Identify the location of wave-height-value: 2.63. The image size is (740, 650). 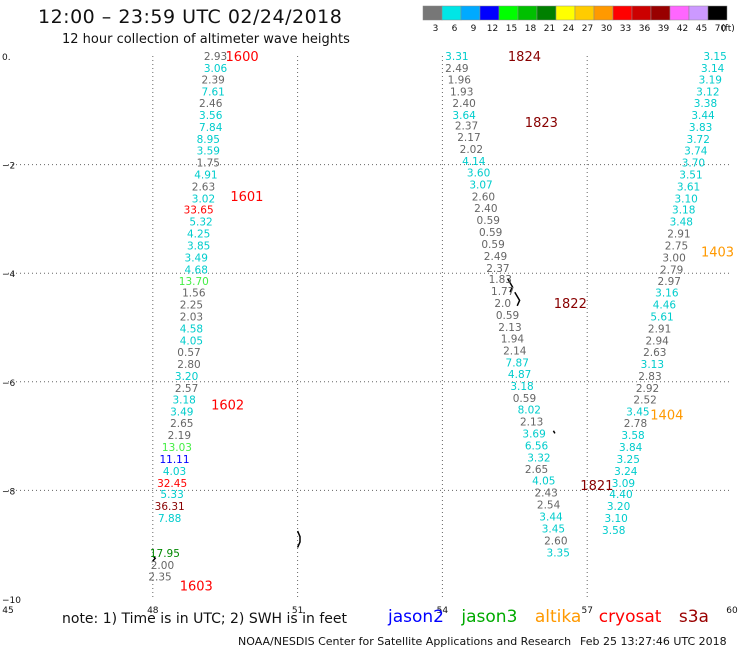
(203, 187).